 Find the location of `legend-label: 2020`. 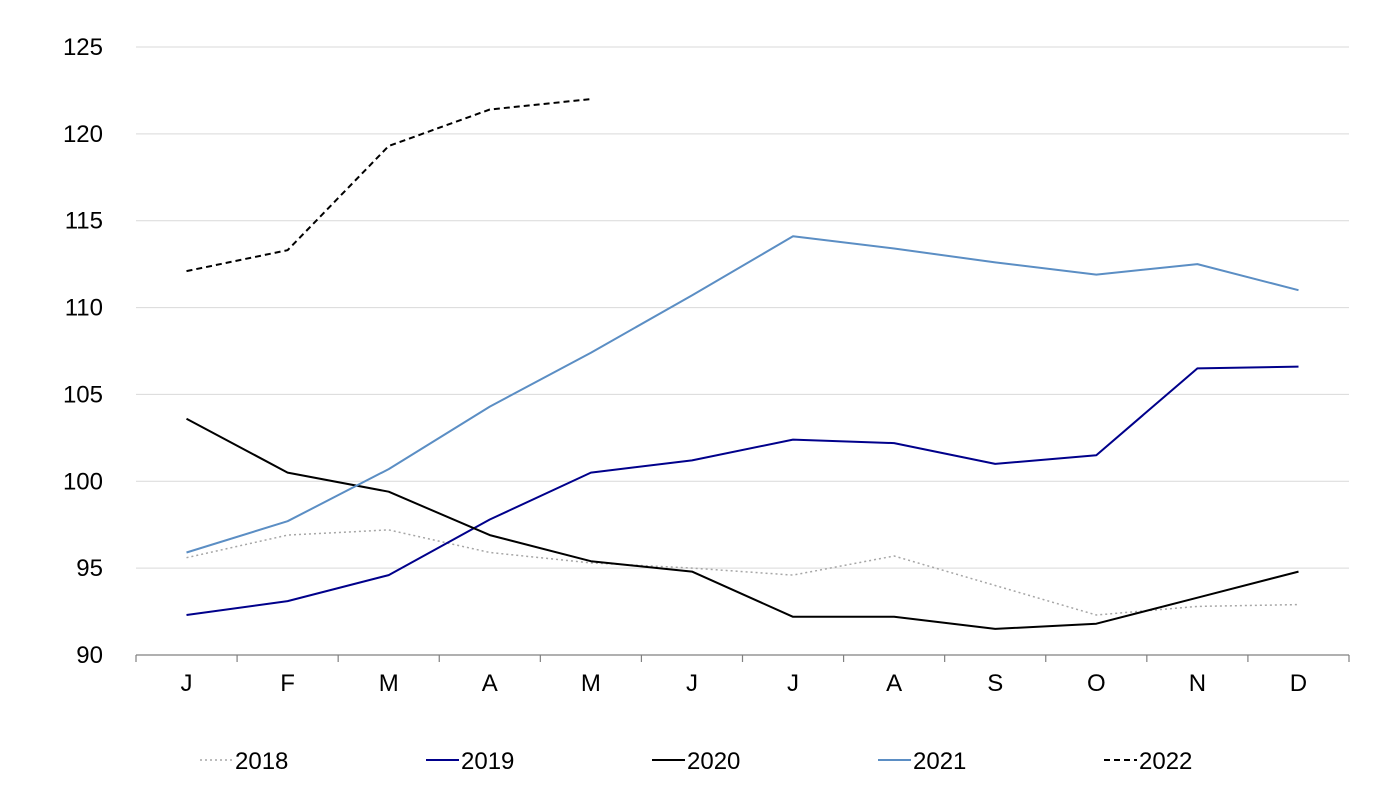

legend-label: 2020 is located at coordinates (713, 761).